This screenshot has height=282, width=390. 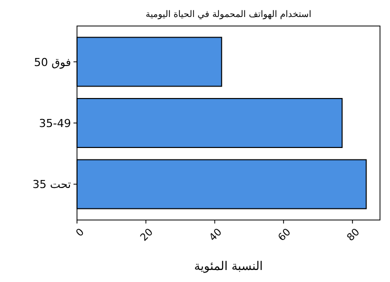 What do you see at coordinates (147, 235) in the screenshot?
I see `x-tick-label: 20` at bounding box center [147, 235].